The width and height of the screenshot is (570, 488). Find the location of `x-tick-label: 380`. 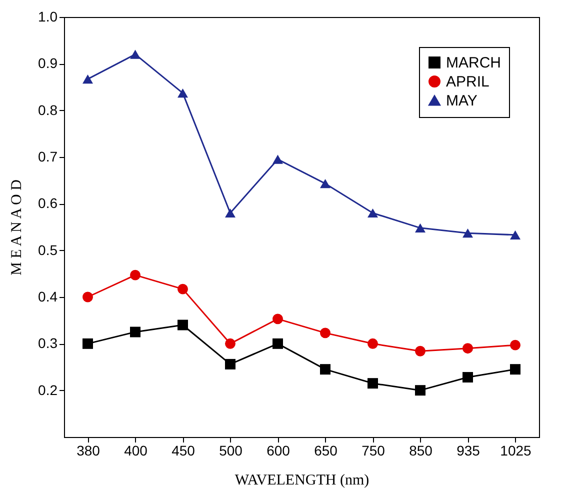

x-tick-label: 380 is located at coordinates (88, 450).